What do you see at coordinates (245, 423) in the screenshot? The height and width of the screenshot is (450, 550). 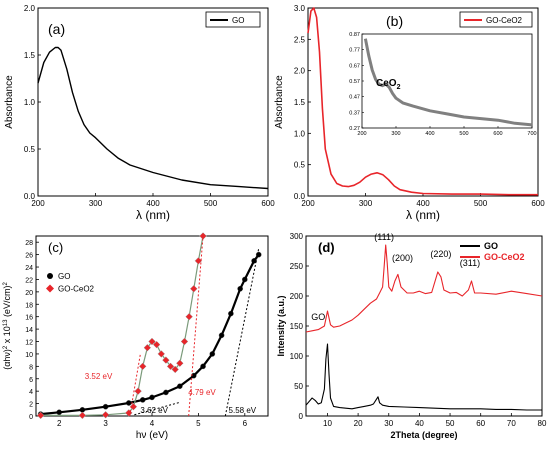 I see `x-tick-label: 6` at bounding box center [245, 423].